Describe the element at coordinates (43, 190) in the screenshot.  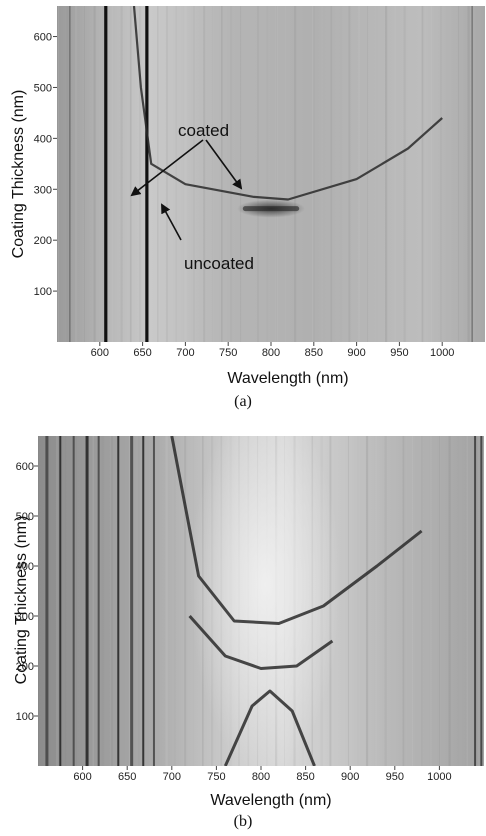
I see `y-tick-label: 300` at that location.